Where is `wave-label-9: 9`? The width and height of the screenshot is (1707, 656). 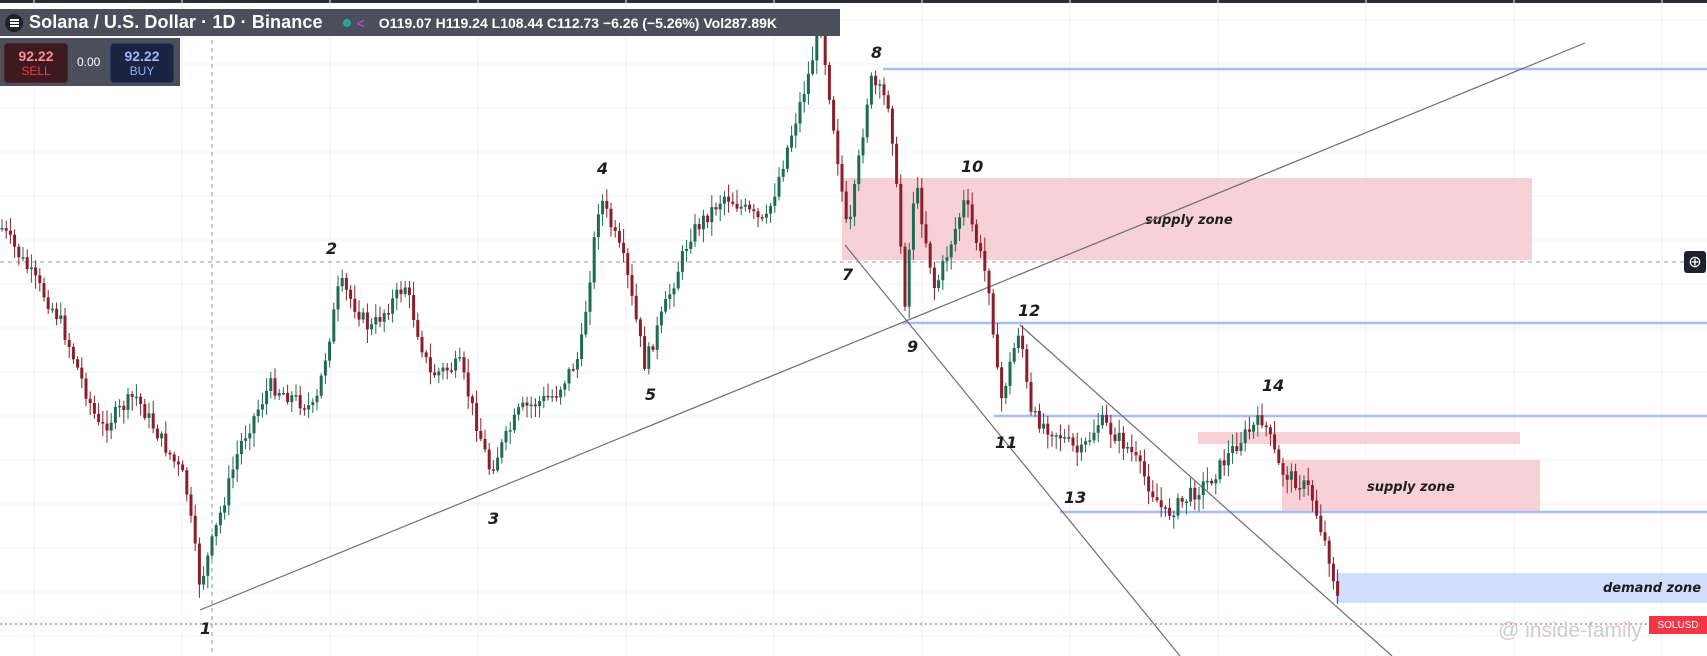 wave-label-9: 9 is located at coordinates (912, 346).